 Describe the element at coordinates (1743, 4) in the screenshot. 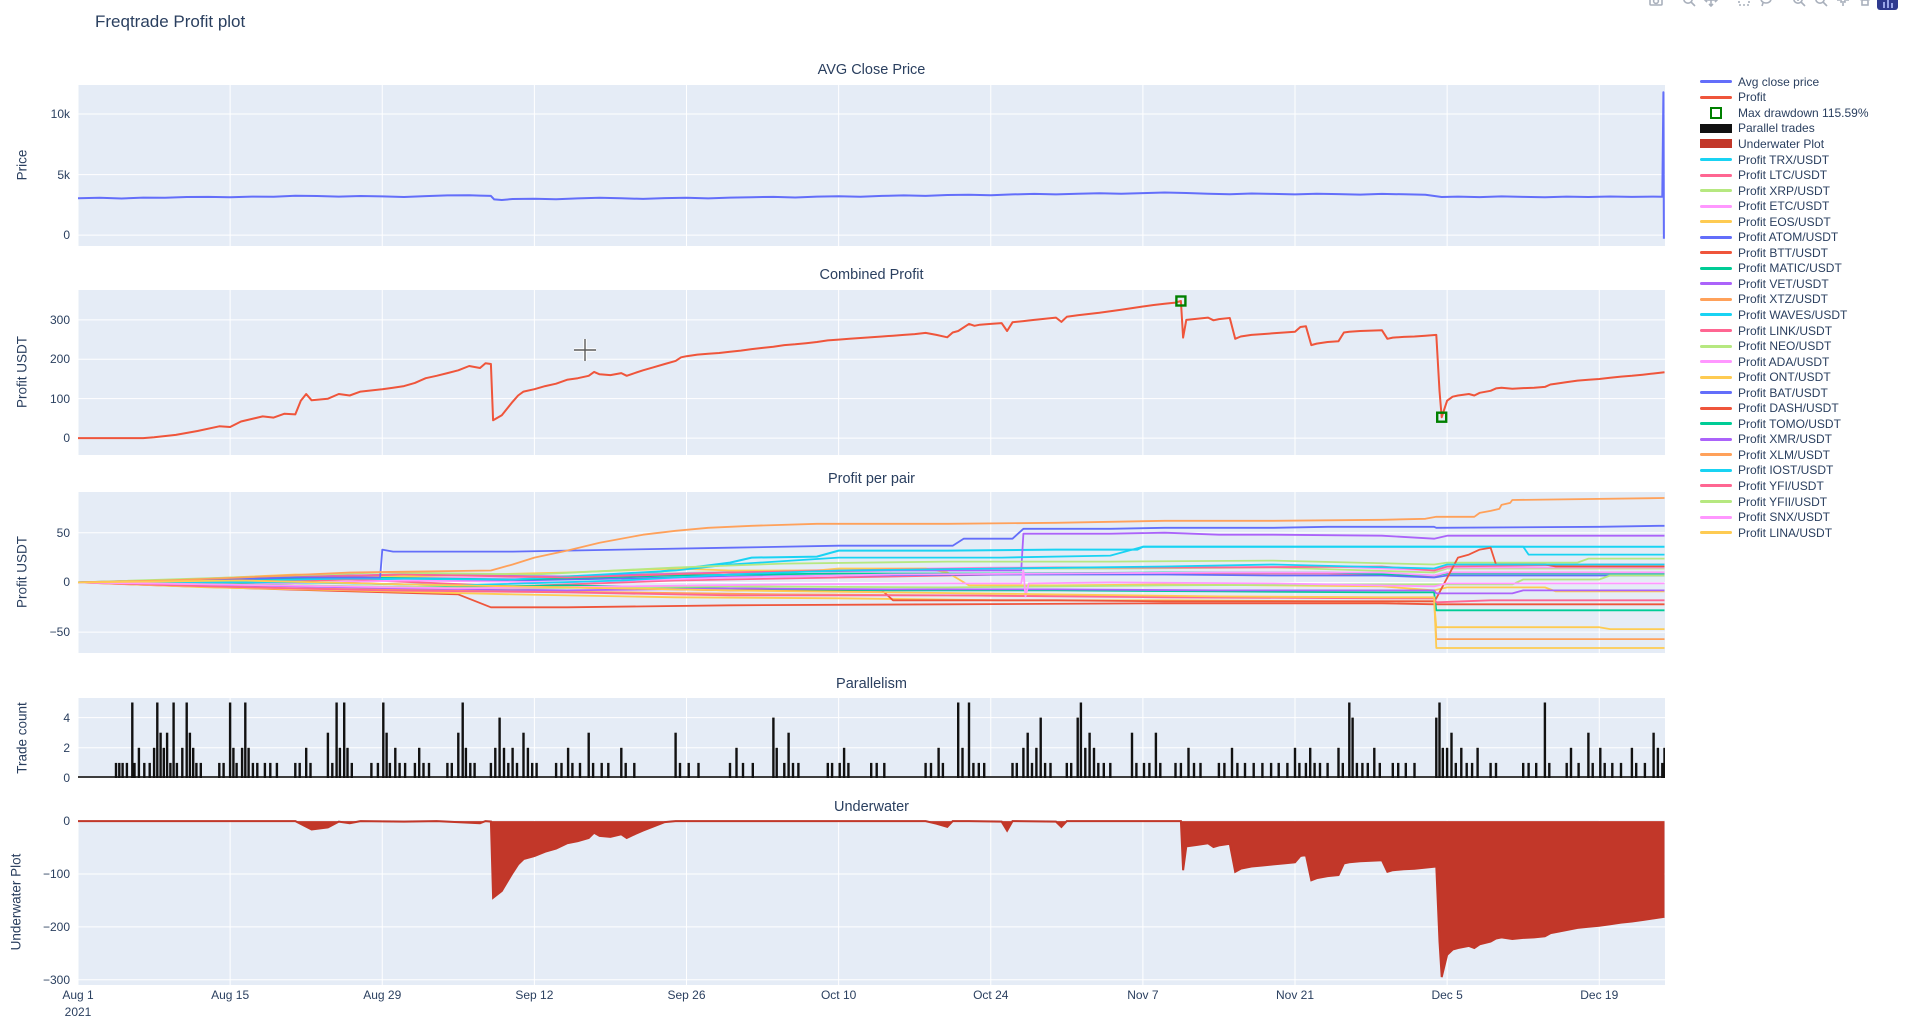

I see `box-select-icon` at that location.